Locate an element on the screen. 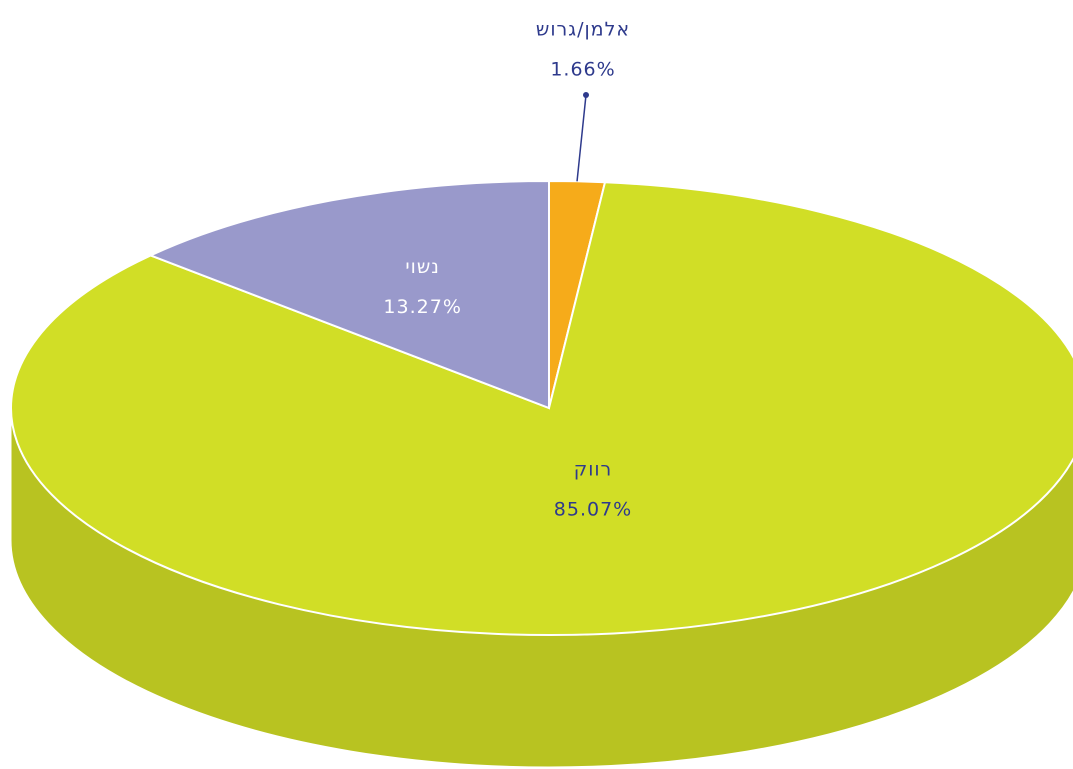 The width and height of the screenshot is (1073, 769). category-label: רווק is located at coordinates (593, 470).